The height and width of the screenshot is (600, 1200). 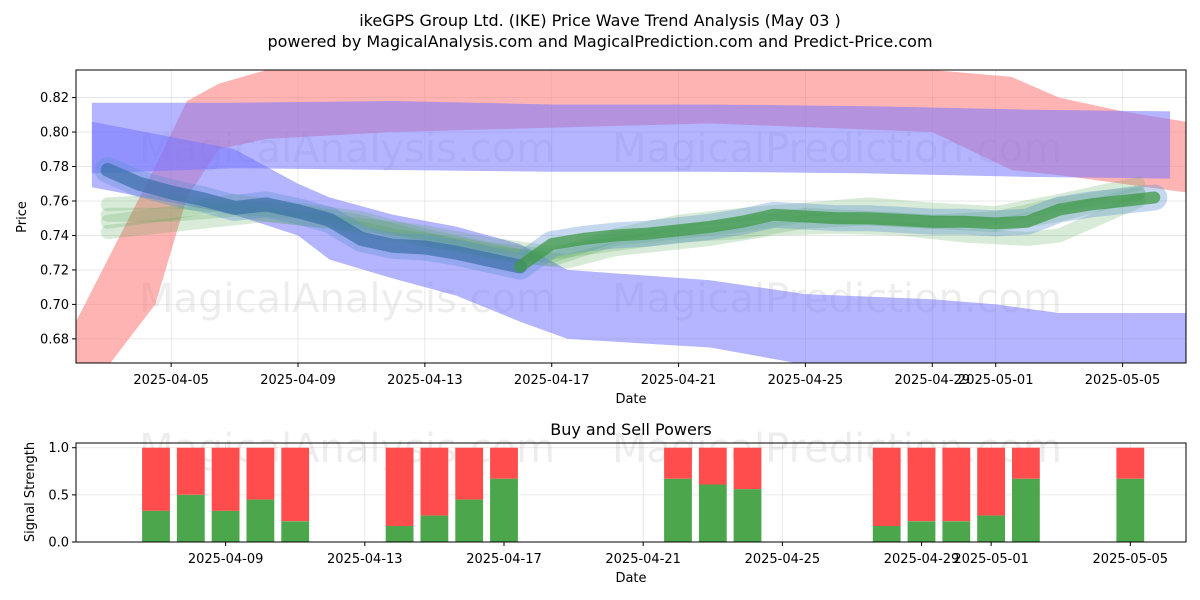 What do you see at coordinates (1123, 380) in the screenshot?
I see `top-x-tick-label: 2025-05-05` at bounding box center [1123, 380].